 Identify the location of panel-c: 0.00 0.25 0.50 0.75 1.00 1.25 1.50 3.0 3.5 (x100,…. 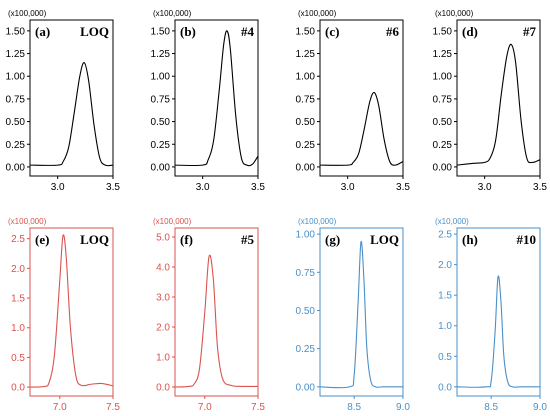
(353, 101).